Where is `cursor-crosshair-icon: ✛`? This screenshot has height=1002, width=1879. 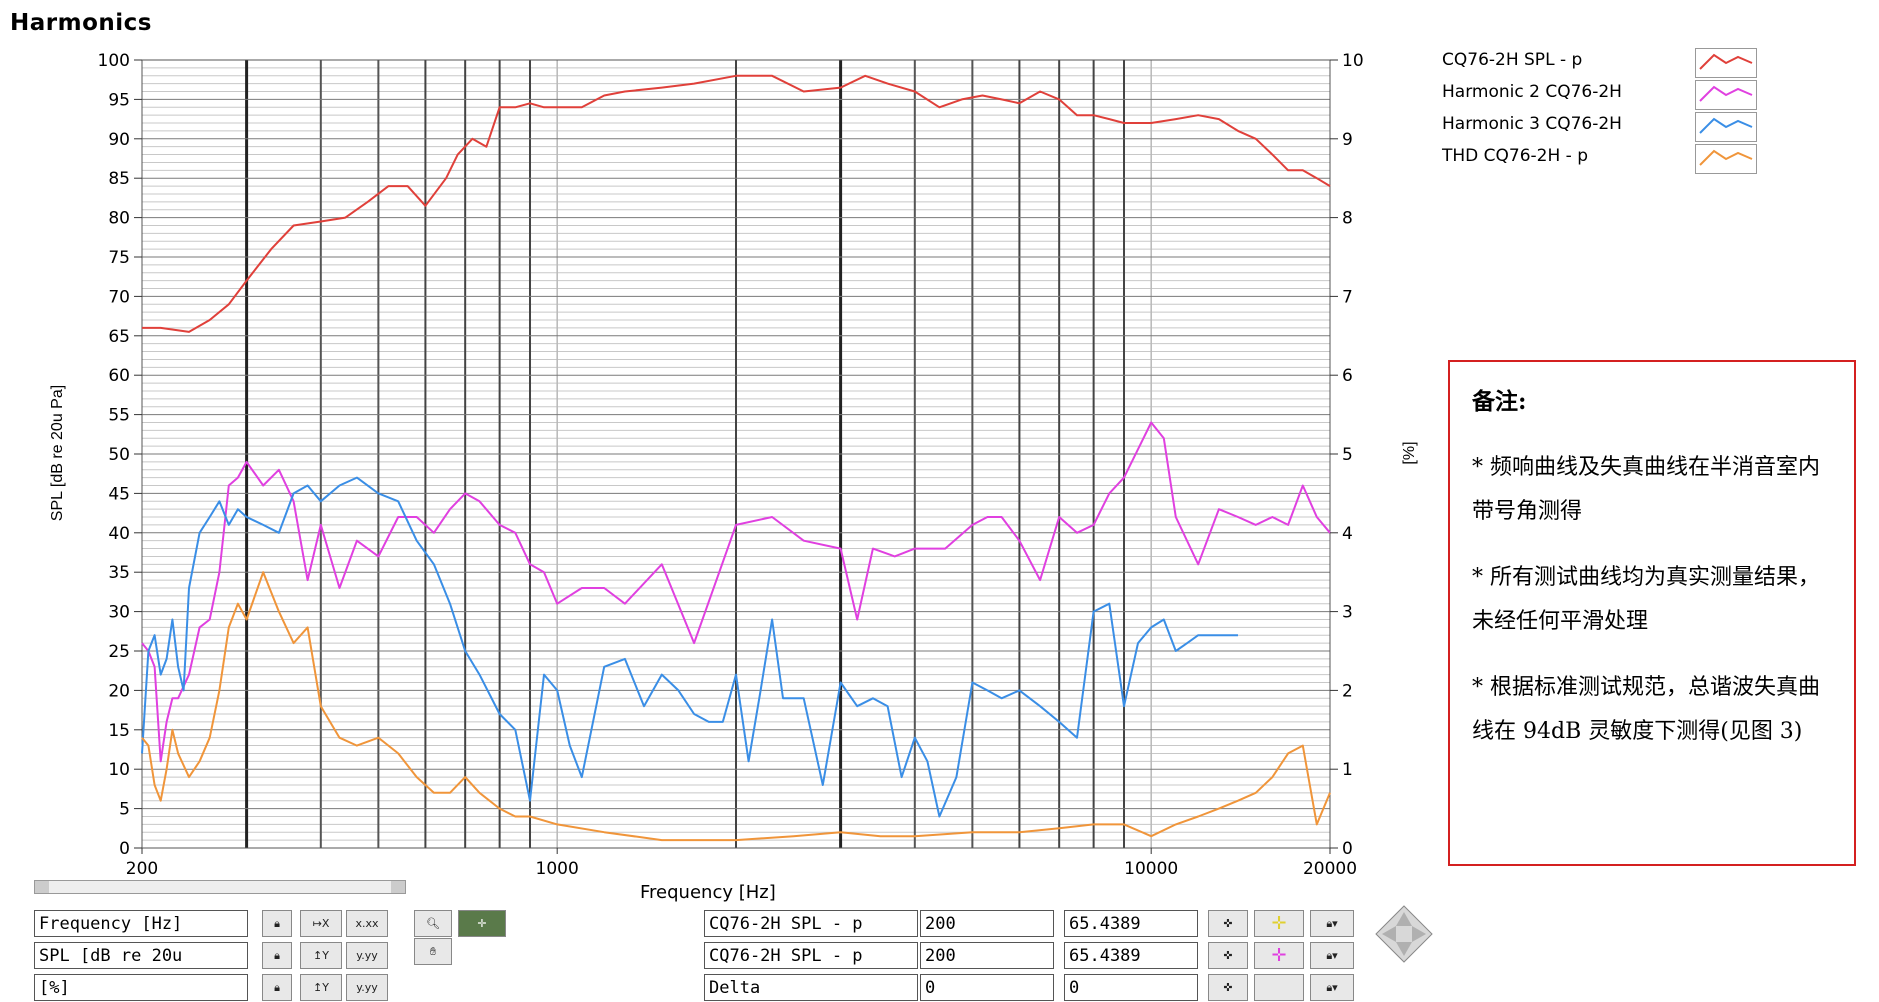
cursor-crosshair-icon: ✛ is located at coordinates (482, 923).